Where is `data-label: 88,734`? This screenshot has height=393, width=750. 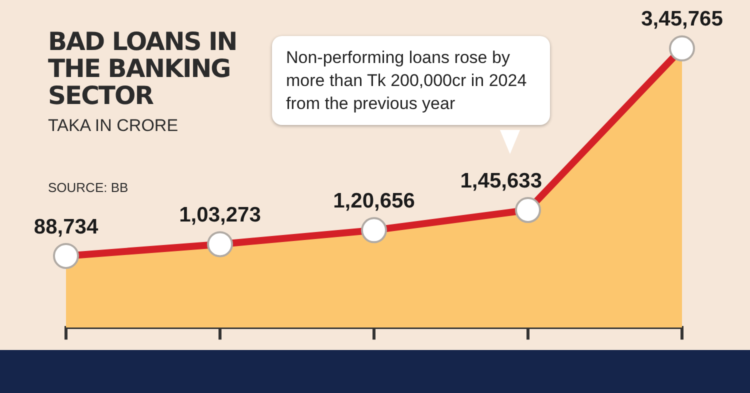
data-label: 88,734 is located at coordinates (66, 226).